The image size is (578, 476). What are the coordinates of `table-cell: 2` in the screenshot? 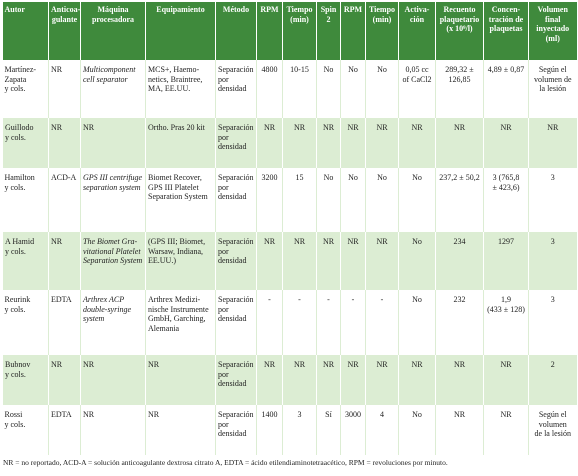 It's located at (552, 380).